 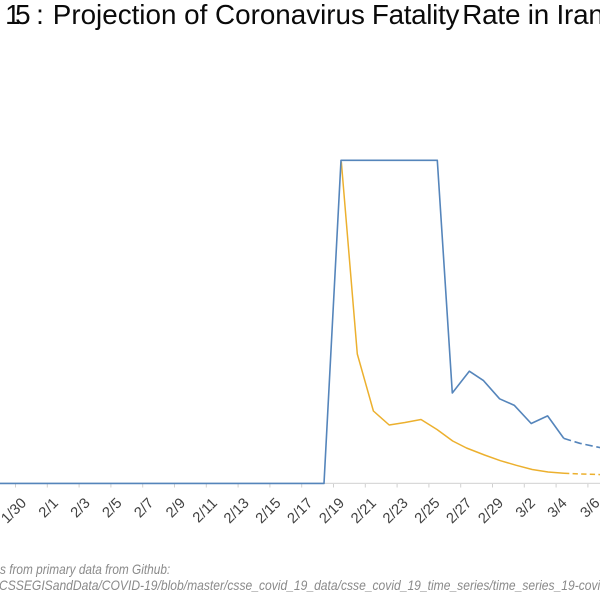 What do you see at coordinates (460, 511) in the screenshot?
I see `svg-text: 2/27` at bounding box center [460, 511].